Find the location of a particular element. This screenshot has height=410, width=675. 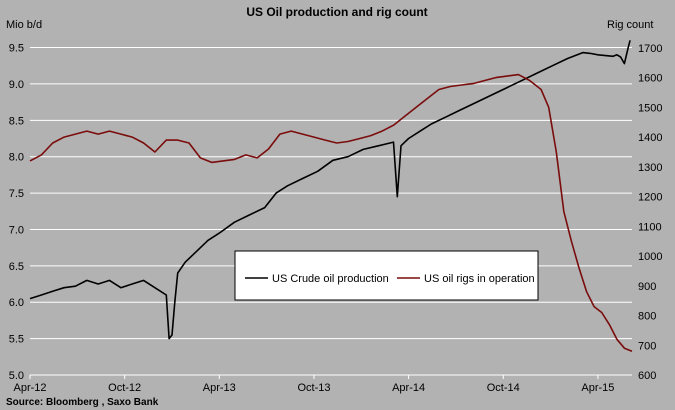

x-tick-label: Oct-13 is located at coordinates (313, 388).